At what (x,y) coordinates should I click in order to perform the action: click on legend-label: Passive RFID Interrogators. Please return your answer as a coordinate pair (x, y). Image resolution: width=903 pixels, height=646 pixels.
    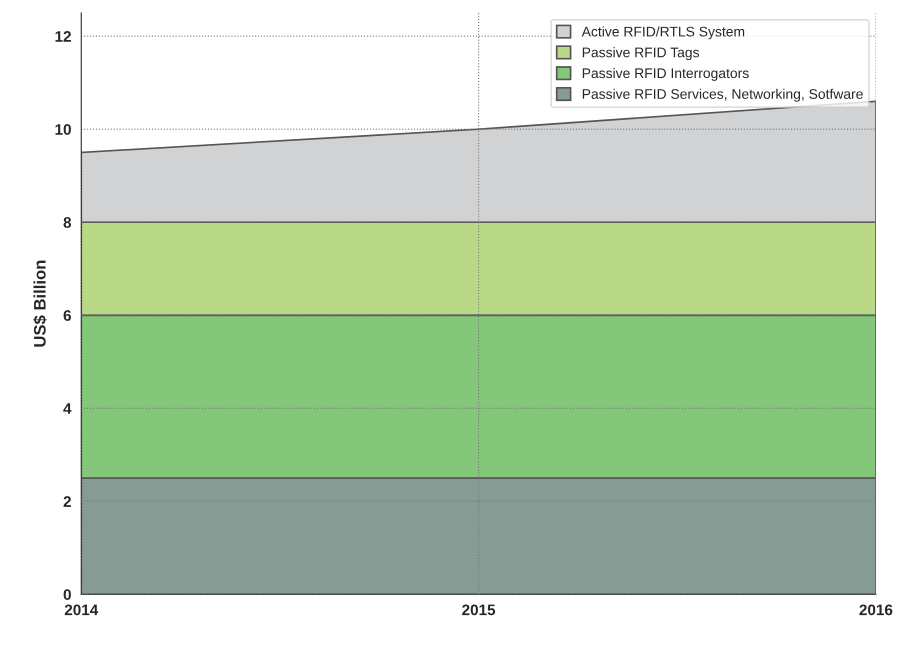
    Looking at the image, I should click on (665, 74).